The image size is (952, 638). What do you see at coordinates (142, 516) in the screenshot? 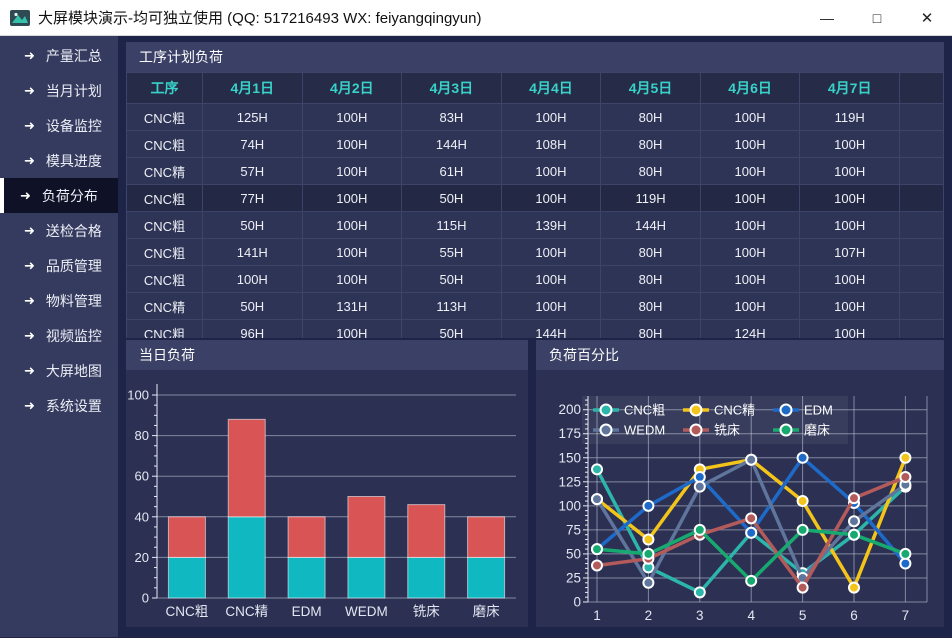
I see `svg-text: 40` at bounding box center [142, 516].